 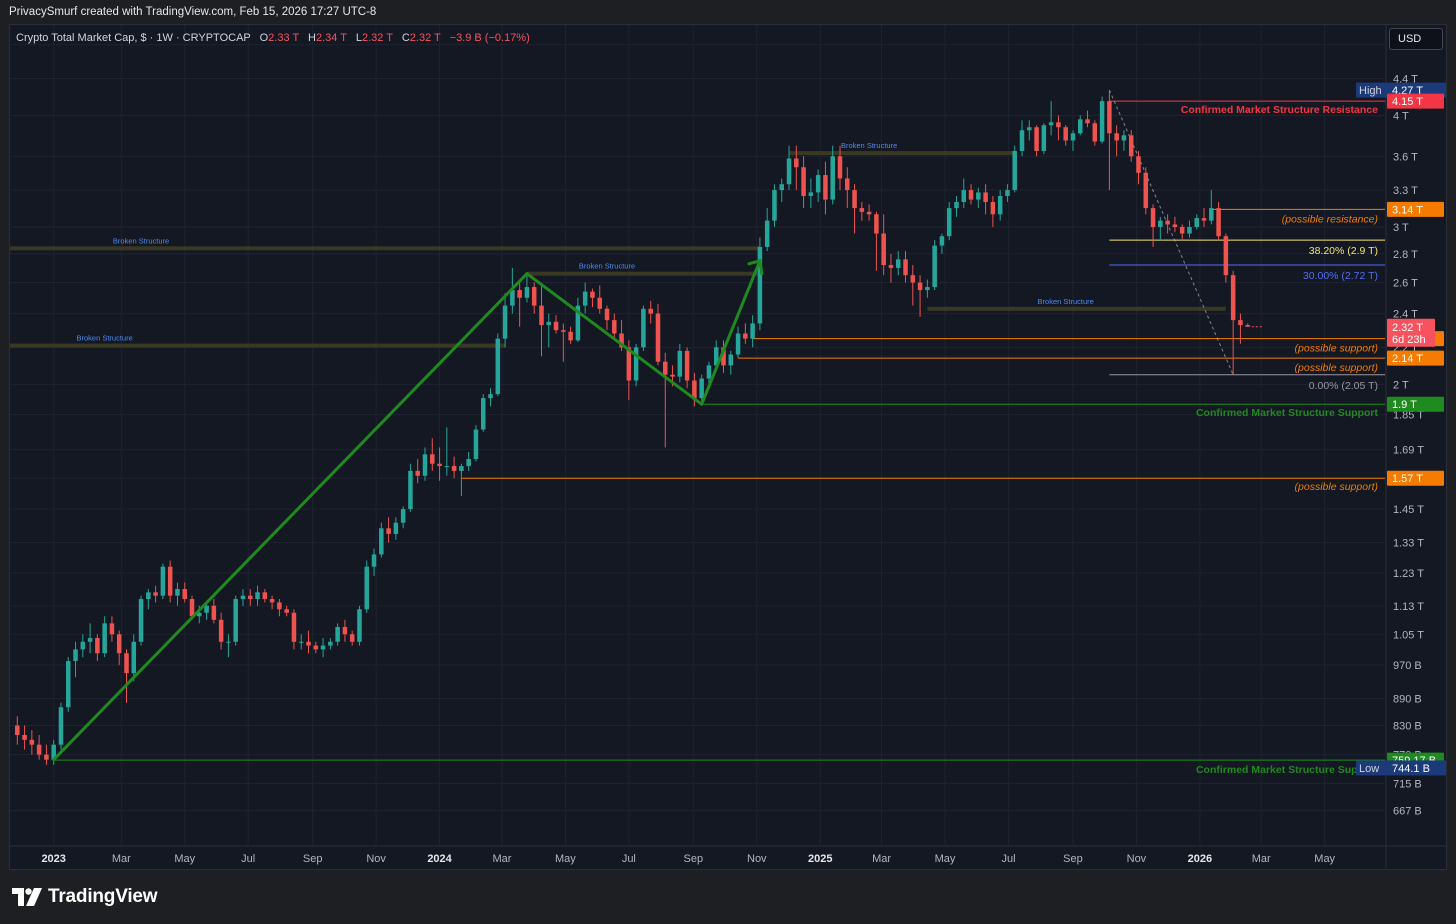 I want to click on y-tick-label: 2.4 T, so click(x=1405, y=315).